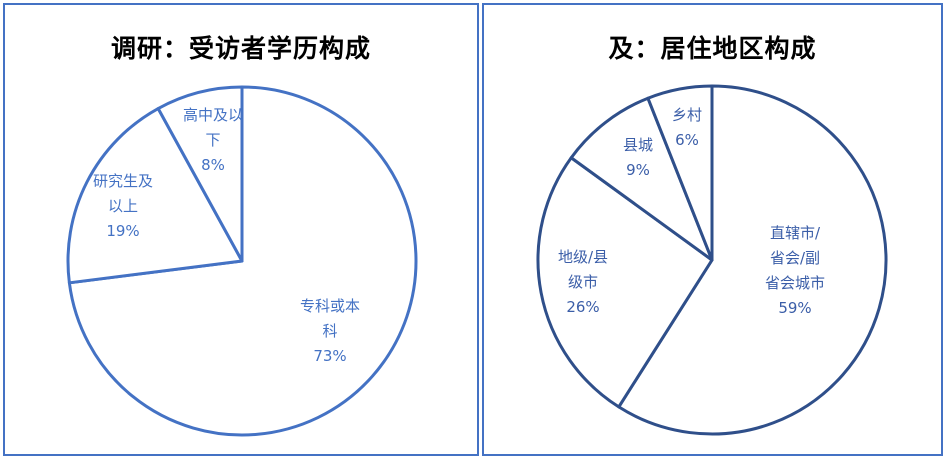 This screenshot has width=946, height=462. What do you see at coordinates (329, 356) in the screenshot?
I see `slice-percent-label: 73%` at bounding box center [329, 356].